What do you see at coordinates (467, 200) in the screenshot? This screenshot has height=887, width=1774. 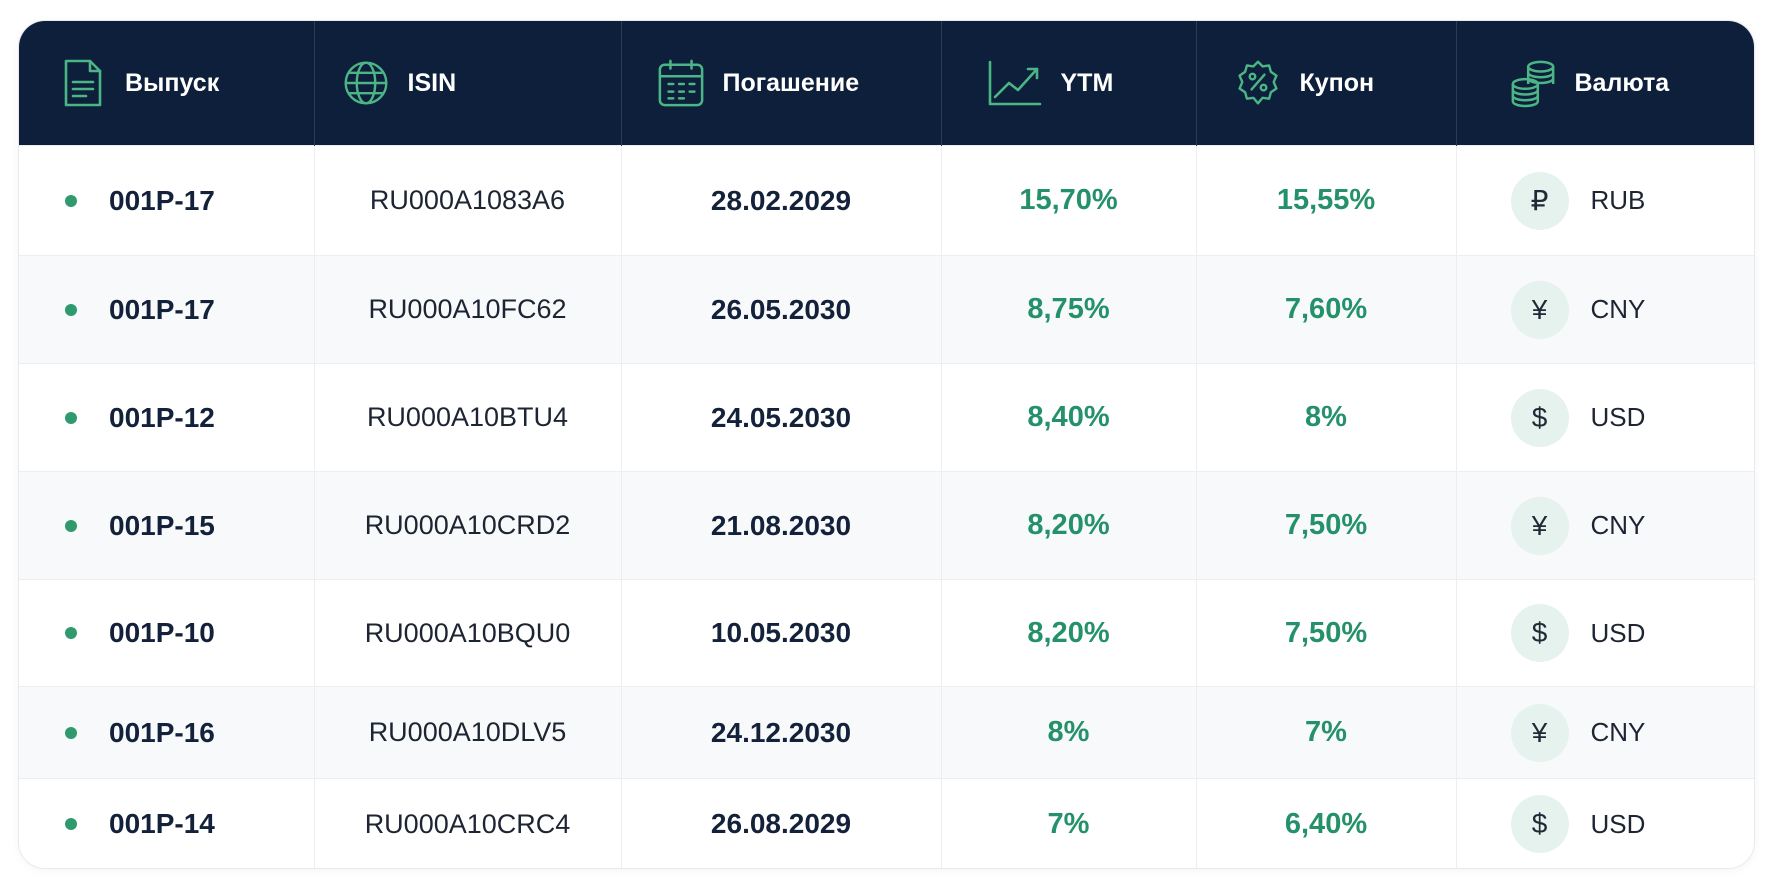 I see `cell-isin: RU000A1083A6` at bounding box center [467, 200].